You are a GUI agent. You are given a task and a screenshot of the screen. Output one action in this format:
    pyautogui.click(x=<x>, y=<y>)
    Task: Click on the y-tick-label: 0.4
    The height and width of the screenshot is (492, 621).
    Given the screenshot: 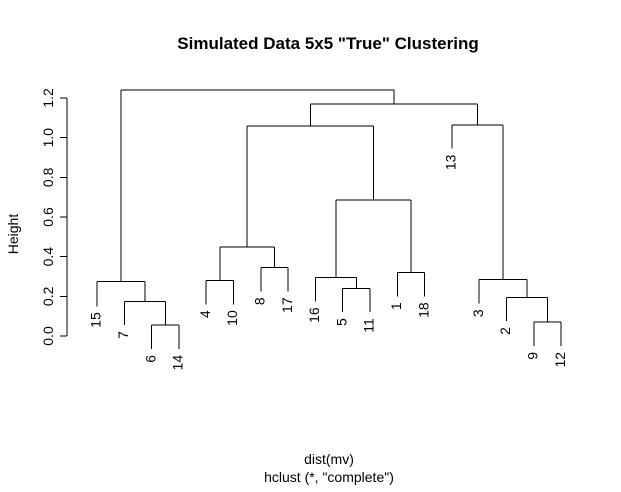 What is the action you would take?
    pyautogui.click(x=48, y=257)
    